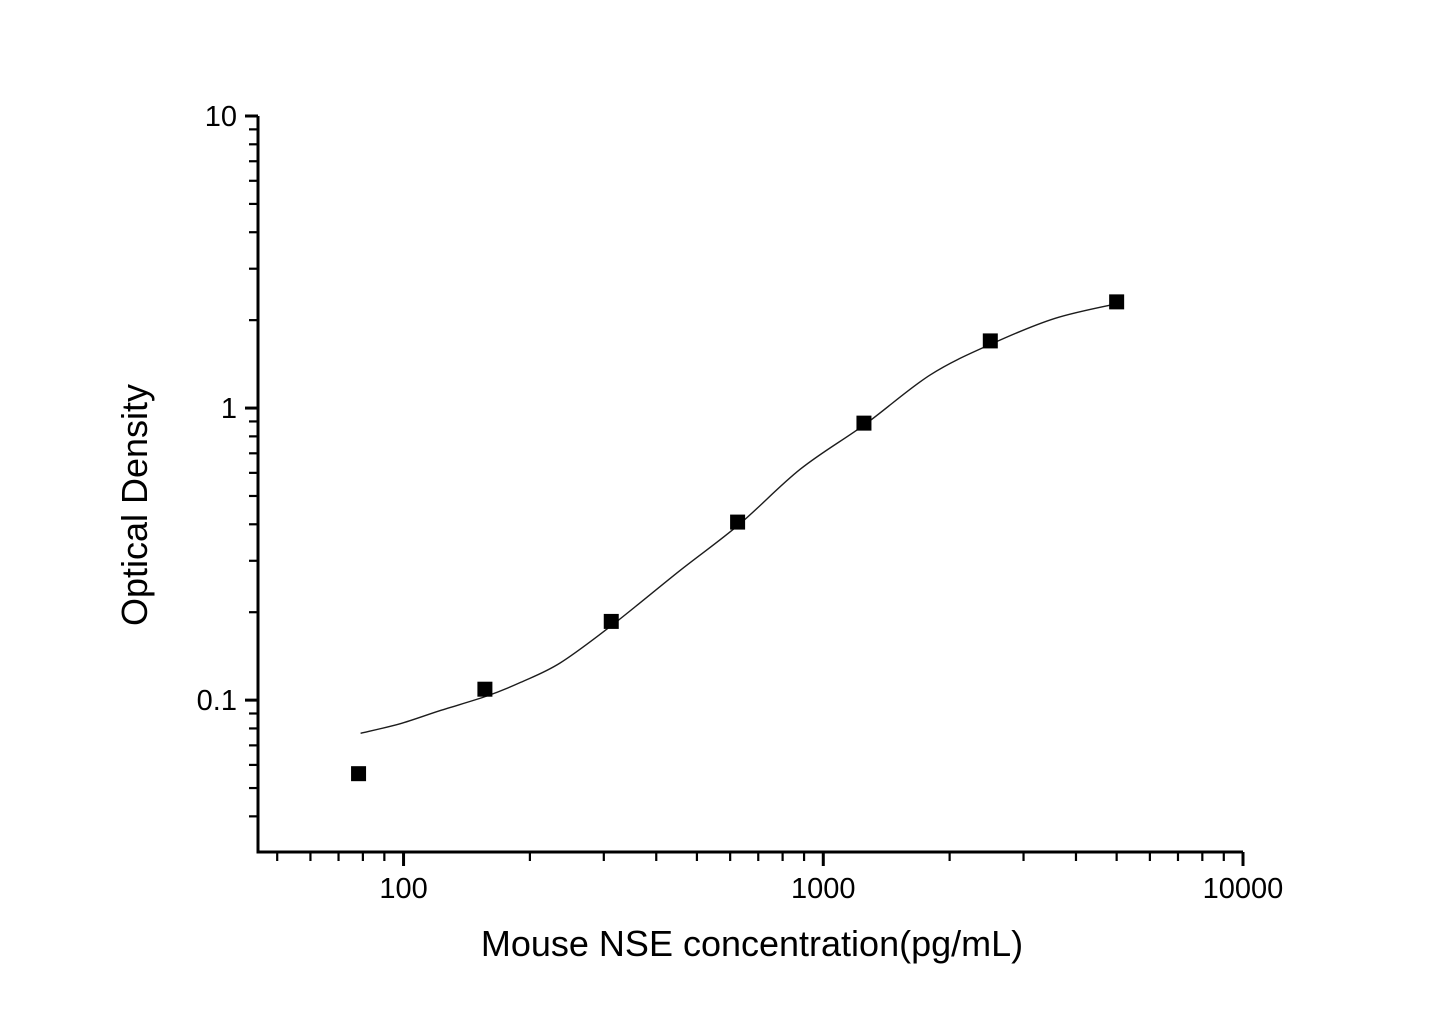 The image size is (1445, 1021). I want to click on y-tick-label: 0.1, so click(217, 701).